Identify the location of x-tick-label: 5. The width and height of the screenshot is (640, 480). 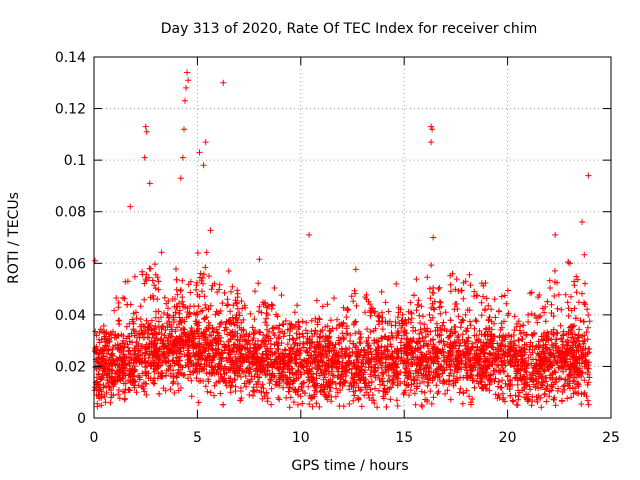
(197, 438).